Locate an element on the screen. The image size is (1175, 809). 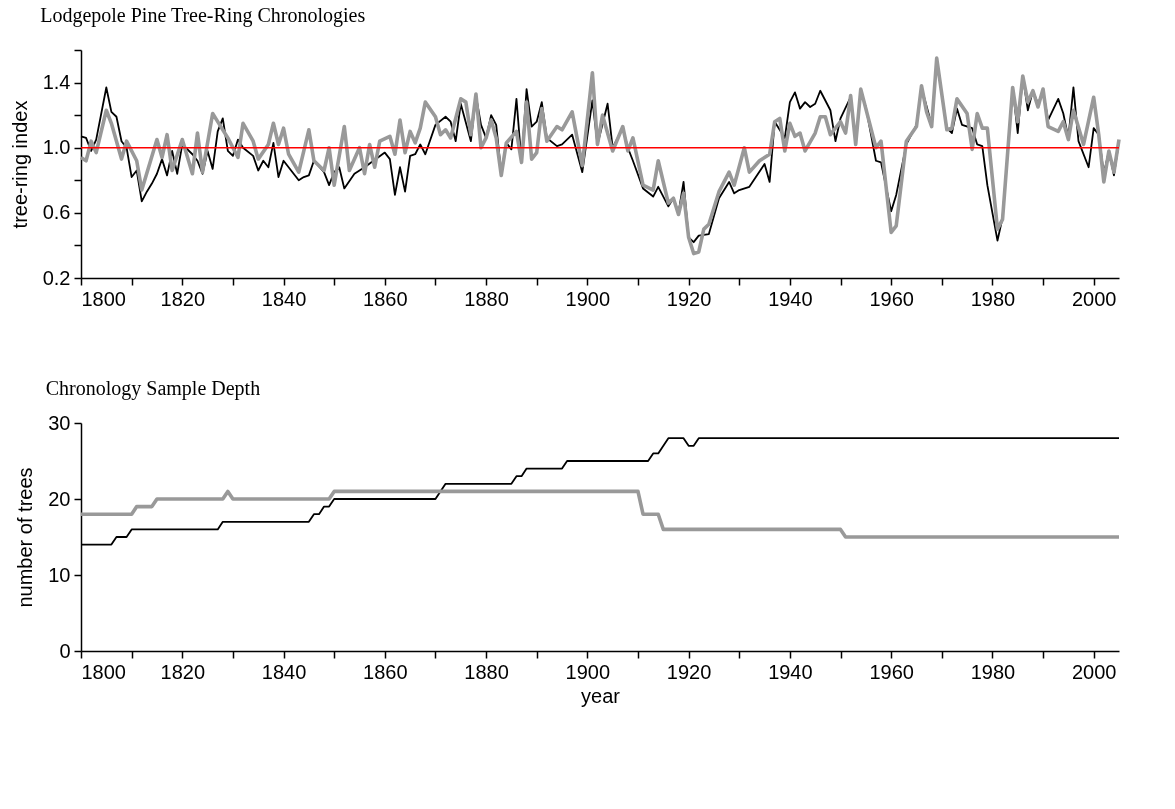
y-axis-title: tree-ring index is located at coordinates (19, 164).